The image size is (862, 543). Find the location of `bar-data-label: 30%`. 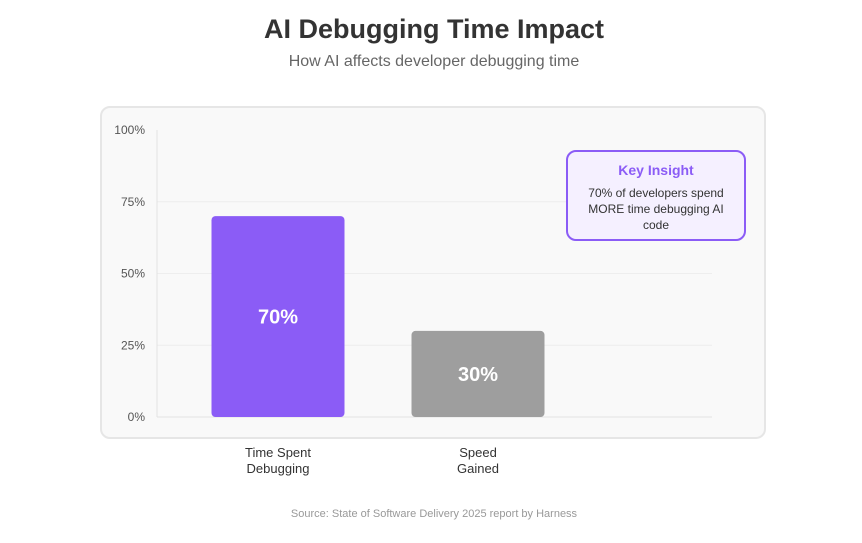

bar-data-label: 30% is located at coordinates (478, 375).